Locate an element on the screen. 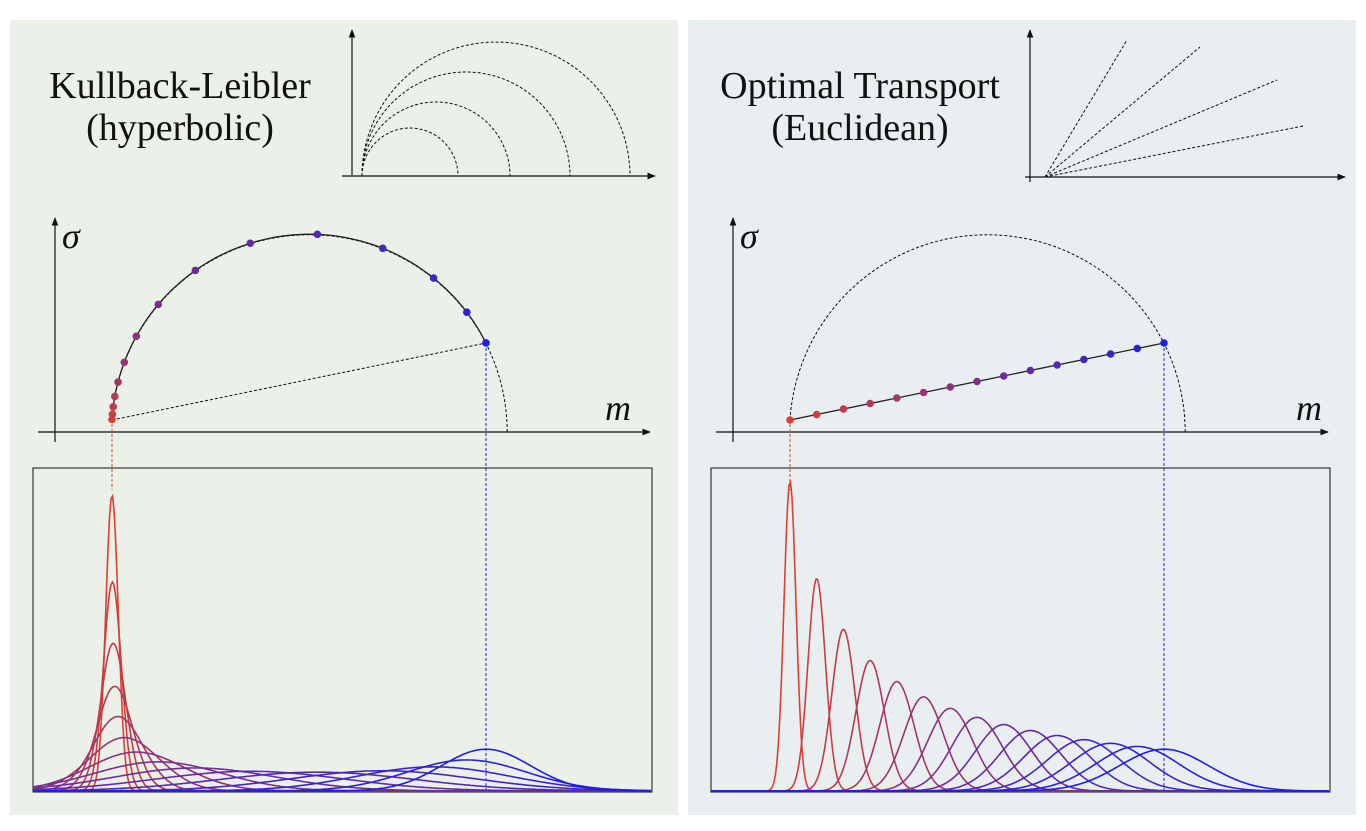 Image resolution: width=1366 pixels, height=831 pixels. left-title: Kullback-Leibler is located at coordinates (180, 86).